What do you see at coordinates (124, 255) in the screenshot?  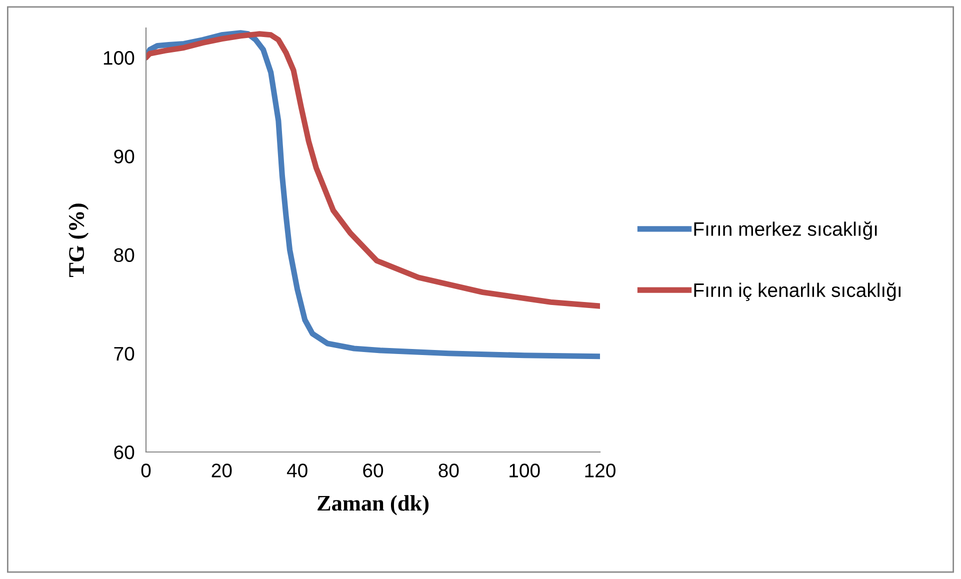 I see `y-tick-label: 80` at bounding box center [124, 255].